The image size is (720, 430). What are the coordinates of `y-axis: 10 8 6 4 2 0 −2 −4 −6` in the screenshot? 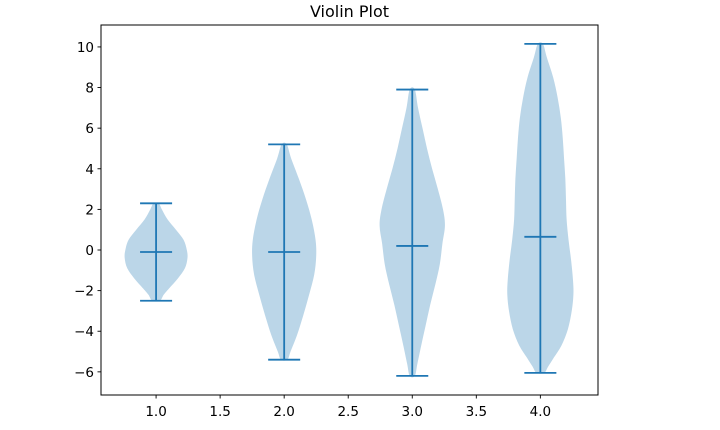 It's located at (87, 210).